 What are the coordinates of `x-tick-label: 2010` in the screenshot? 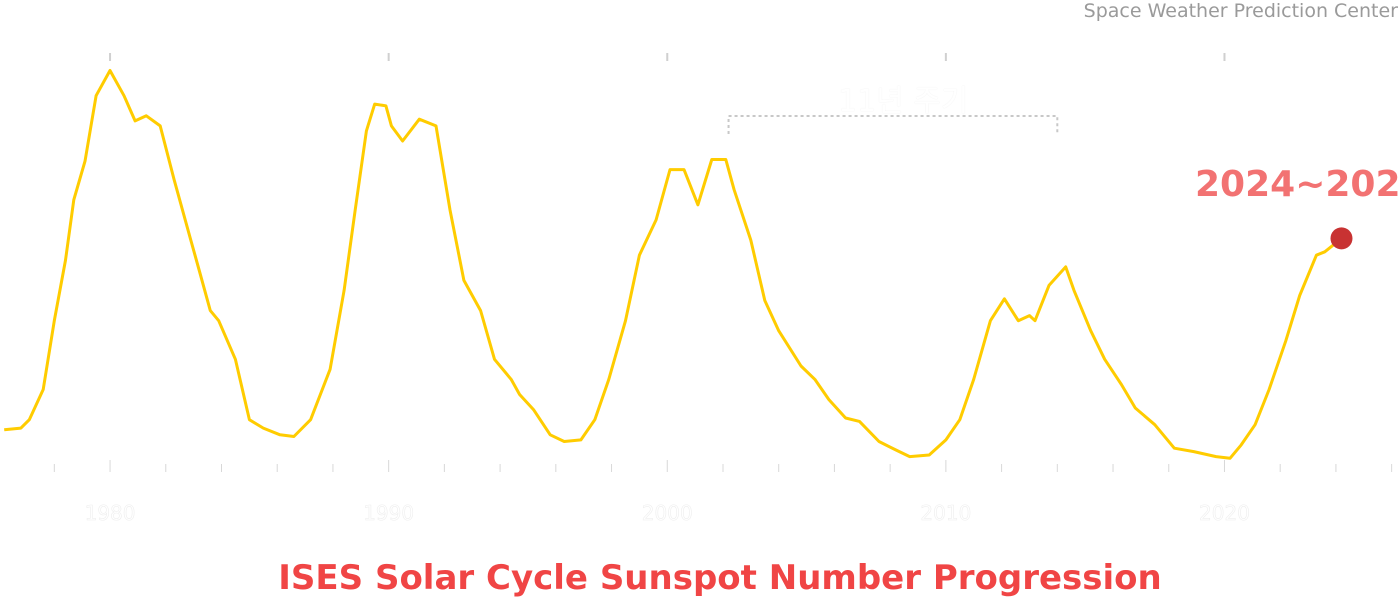 It's located at (945, 513).